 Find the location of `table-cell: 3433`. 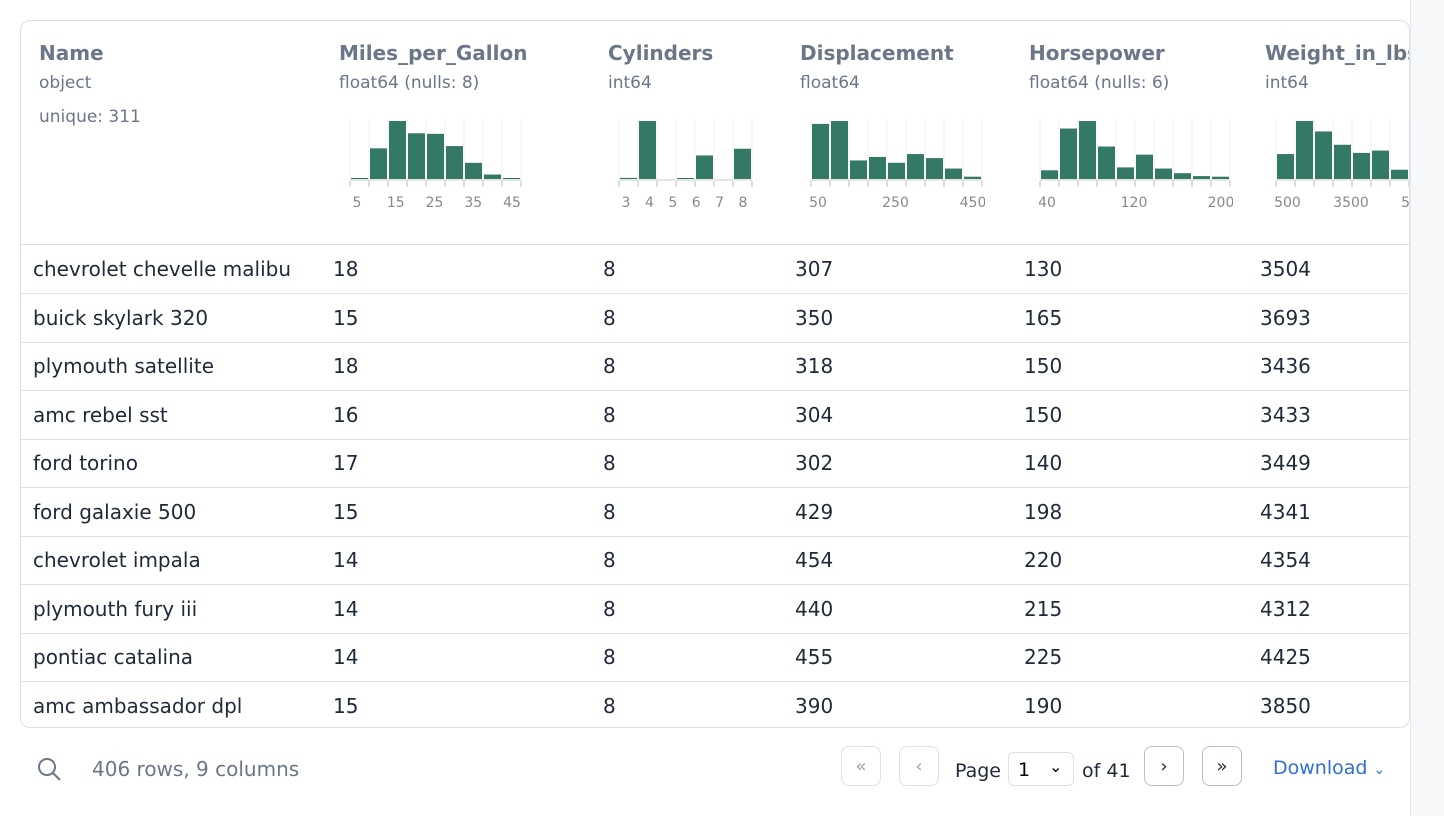

table-cell: 3433 is located at coordinates (1285, 414).